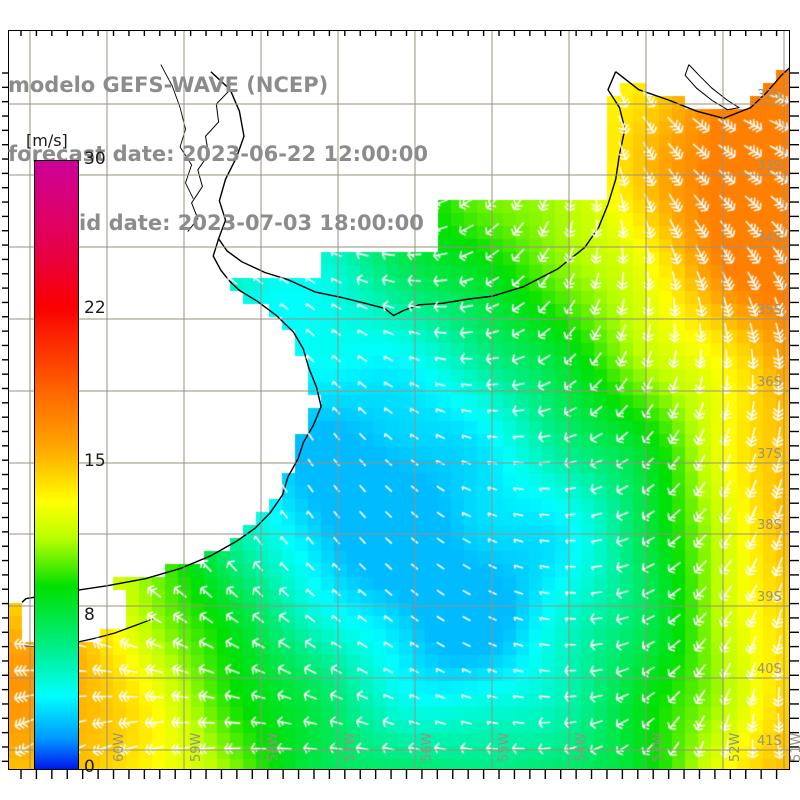 The height and width of the screenshot is (800, 800). Describe the element at coordinates (769, 597) in the screenshot. I see `latitude-label-39S: 39S` at that location.